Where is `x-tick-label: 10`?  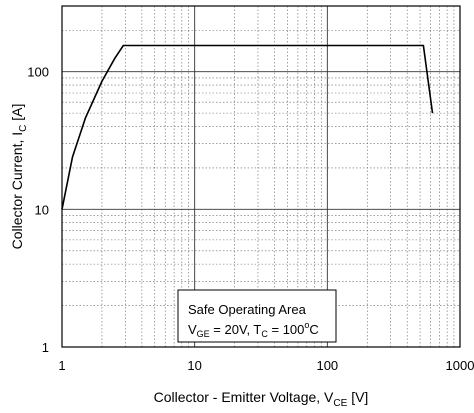
x-tick-label: 10 is located at coordinates (194, 365).